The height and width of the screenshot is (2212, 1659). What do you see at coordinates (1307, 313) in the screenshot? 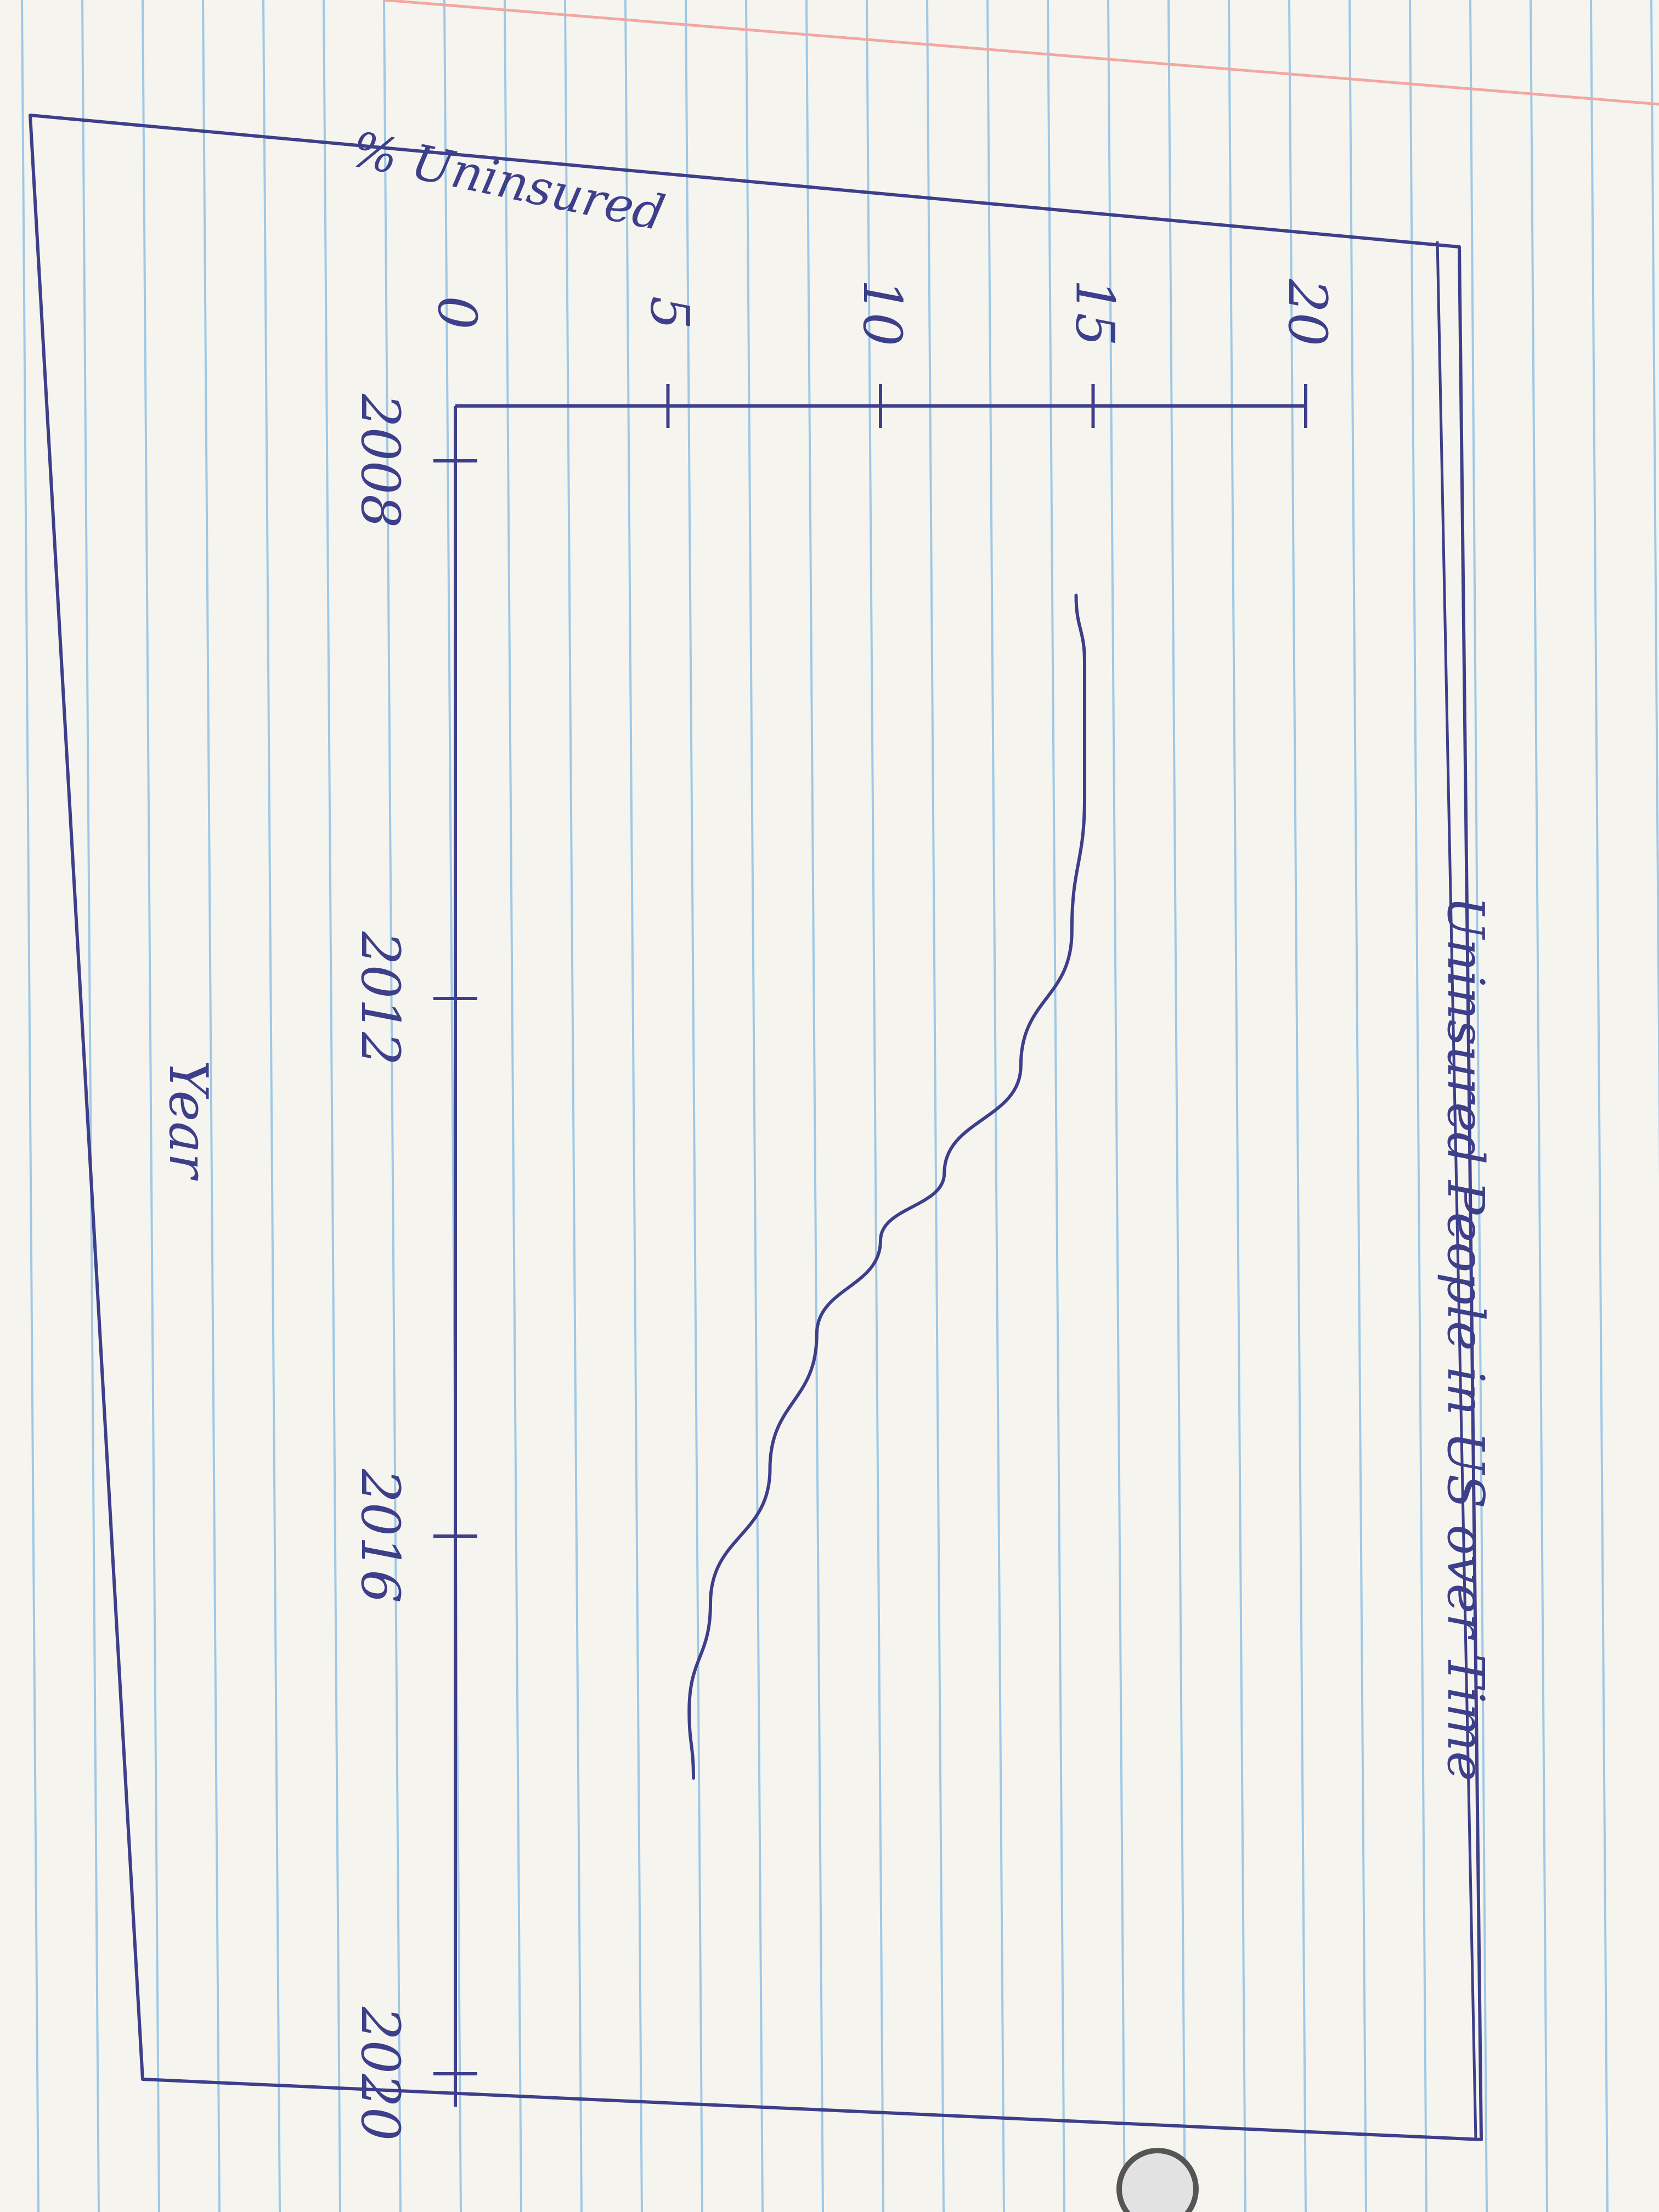
I see `y-tick-label: 20` at bounding box center [1307, 313].